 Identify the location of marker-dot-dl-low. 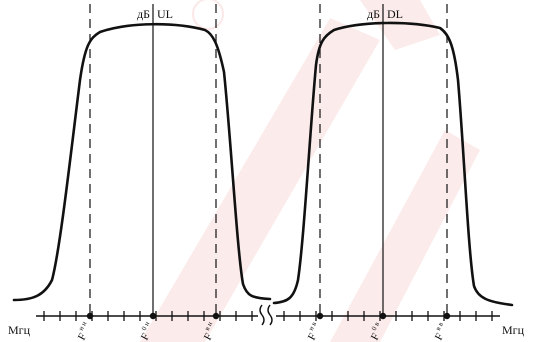
(320, 316).